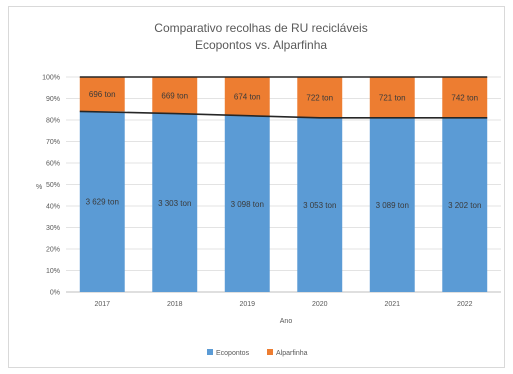 This screenshot has height=374, width=513. I want to click on x-tick-label: 2022, so click(465, 304).